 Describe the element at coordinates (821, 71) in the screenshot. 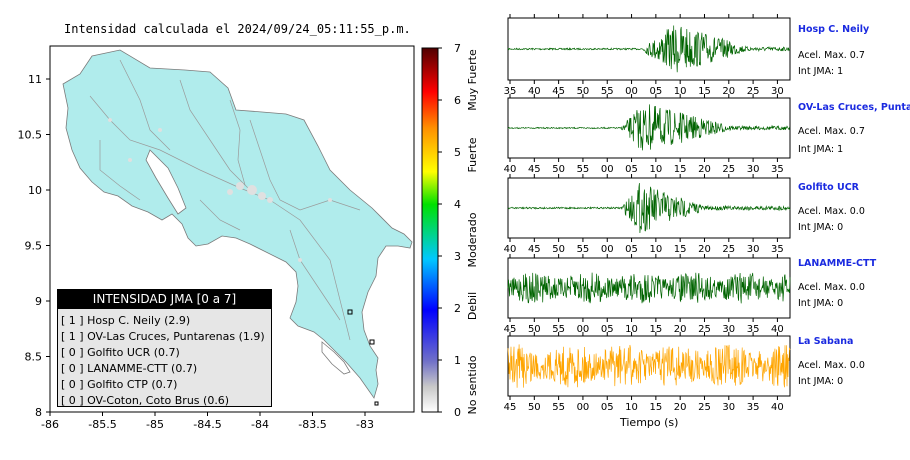

I see `station-jma: Int JMA: 1` at that location.